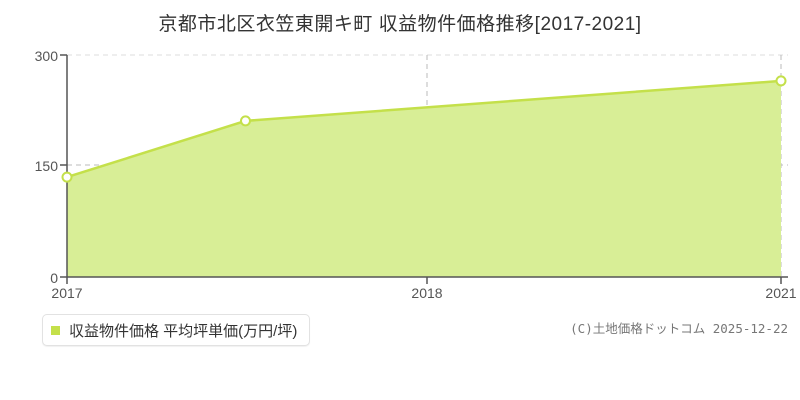  What do you see at coordinates (46, 56) in the screenshot?
I see `y-axis-tick-300: 300` at bounding box center [46, 56].